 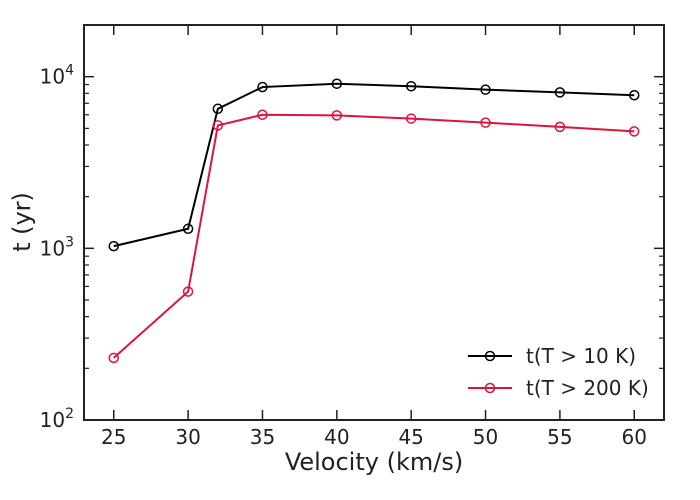 I want to click on y-tick-label: 10², so click(x=57, y=419).